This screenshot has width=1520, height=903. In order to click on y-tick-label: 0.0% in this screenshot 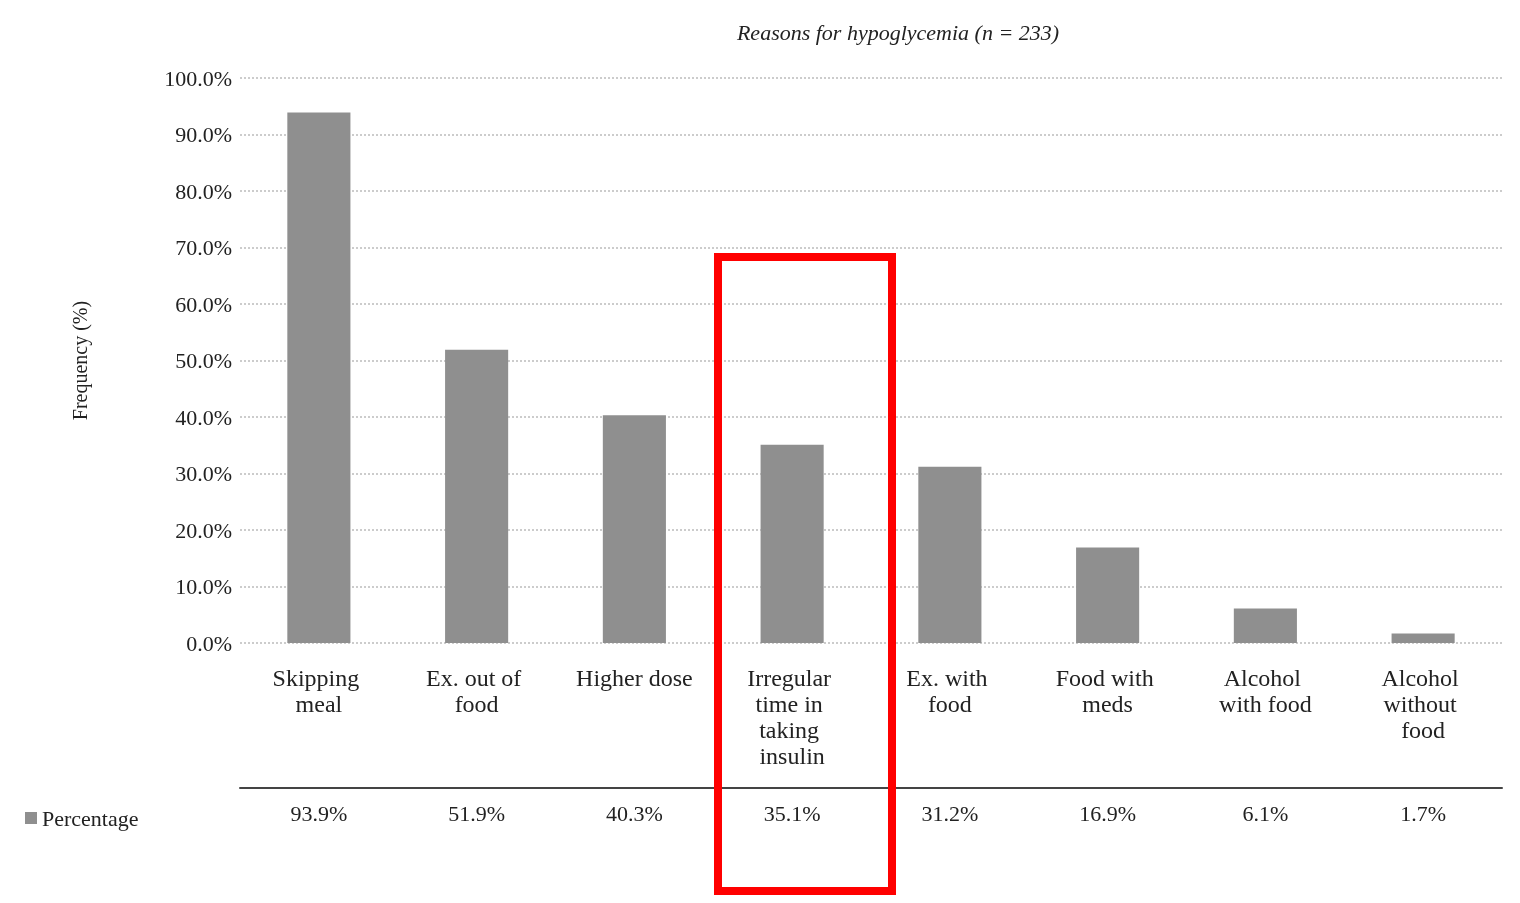, I will do `click(209, 643)`.